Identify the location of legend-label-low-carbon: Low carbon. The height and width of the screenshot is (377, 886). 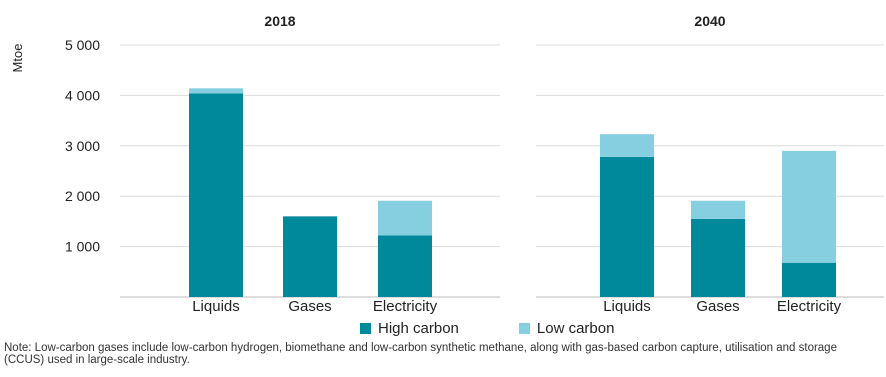
(575, 328).